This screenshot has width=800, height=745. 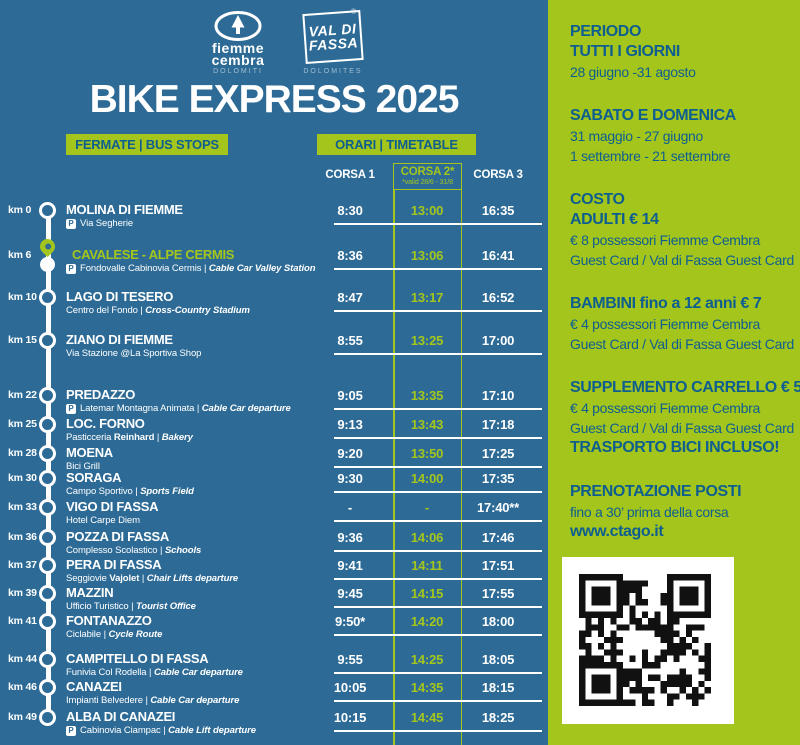 What do you see at coordinates (498, 717) in the screenshot?
I see `time-corsa3: 18:25` at bounding box center [498, 717].